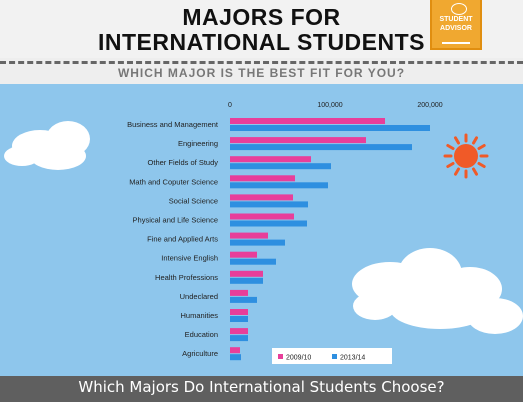 This screenshot has width=523, height=402. I want to click on legend-label-2009: 2009/10, so click(298, 358).